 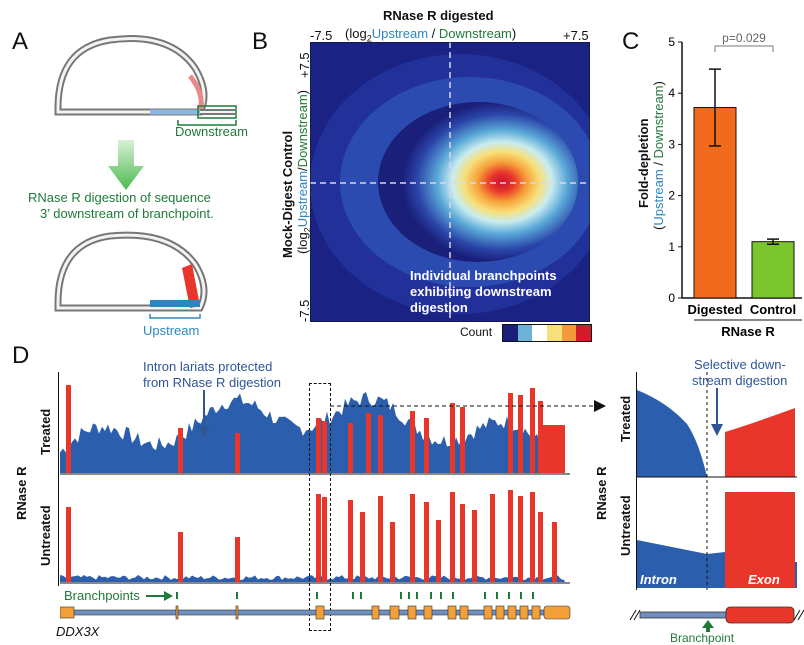 What do you see at coordinates (20, 41) in the screenshot?
I see `panel-a-label: A` at bounding box center [20, 41].